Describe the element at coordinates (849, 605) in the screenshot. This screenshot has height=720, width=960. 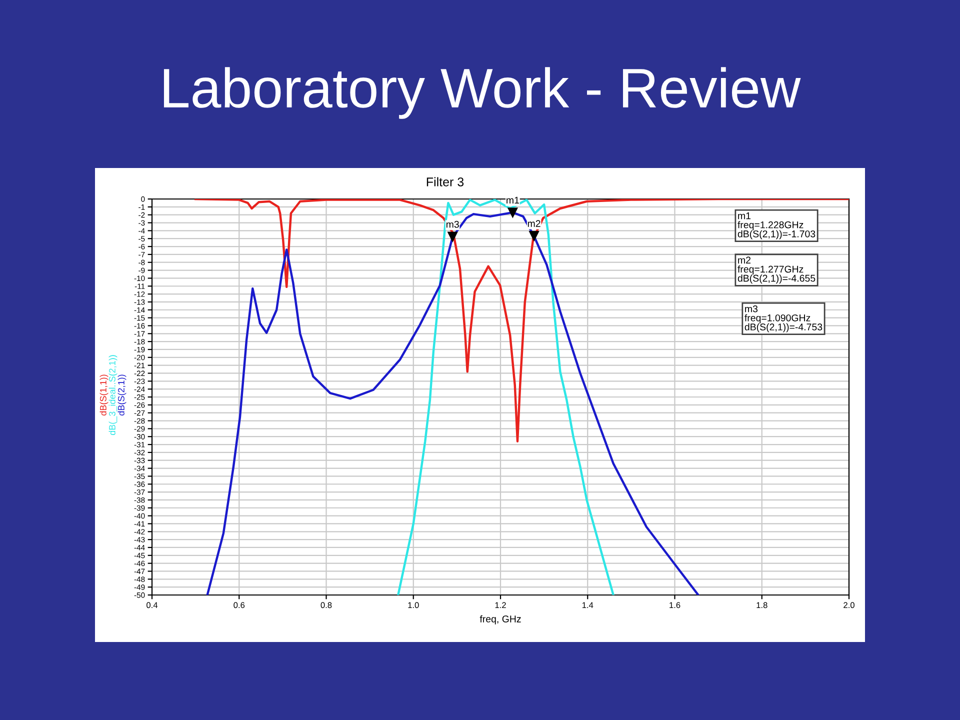
I see `x-tick-label: 2.0` at that location.